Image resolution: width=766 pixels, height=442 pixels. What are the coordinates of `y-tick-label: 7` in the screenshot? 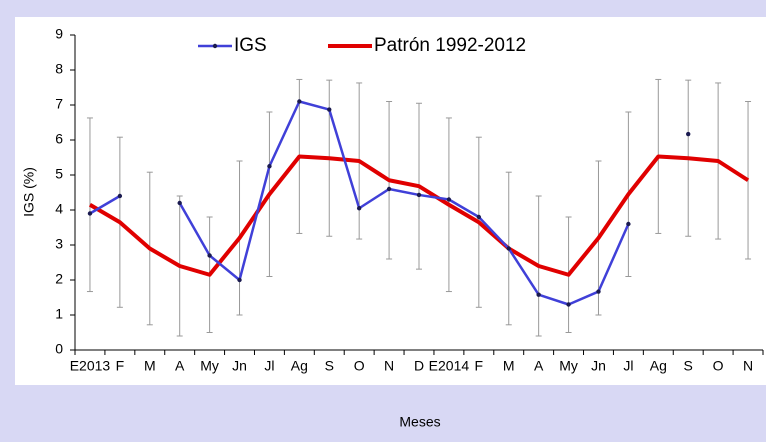 It's located at (59, 104).